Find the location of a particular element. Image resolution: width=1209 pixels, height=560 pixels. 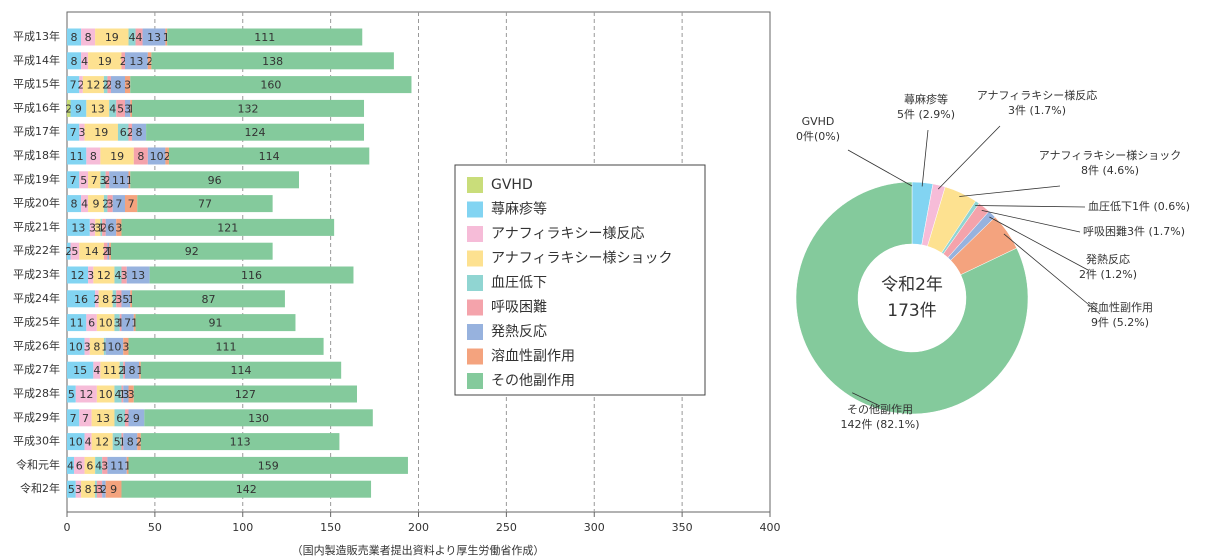

slice-name: 血圧低下 is located at coordinates (1110, 206).